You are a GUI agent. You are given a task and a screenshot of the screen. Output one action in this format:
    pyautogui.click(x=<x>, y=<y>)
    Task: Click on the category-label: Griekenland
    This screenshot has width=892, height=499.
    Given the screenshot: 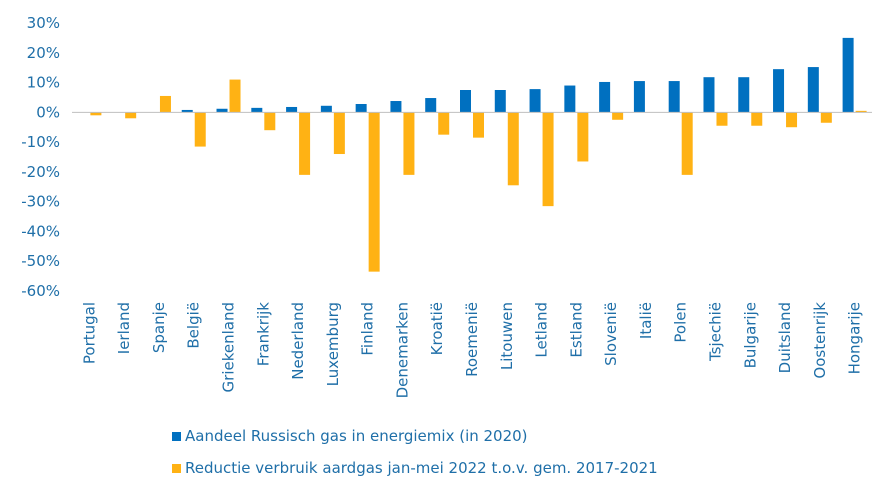 What is the action you would take?
    pyautogui.click(x=229, y=347)
    